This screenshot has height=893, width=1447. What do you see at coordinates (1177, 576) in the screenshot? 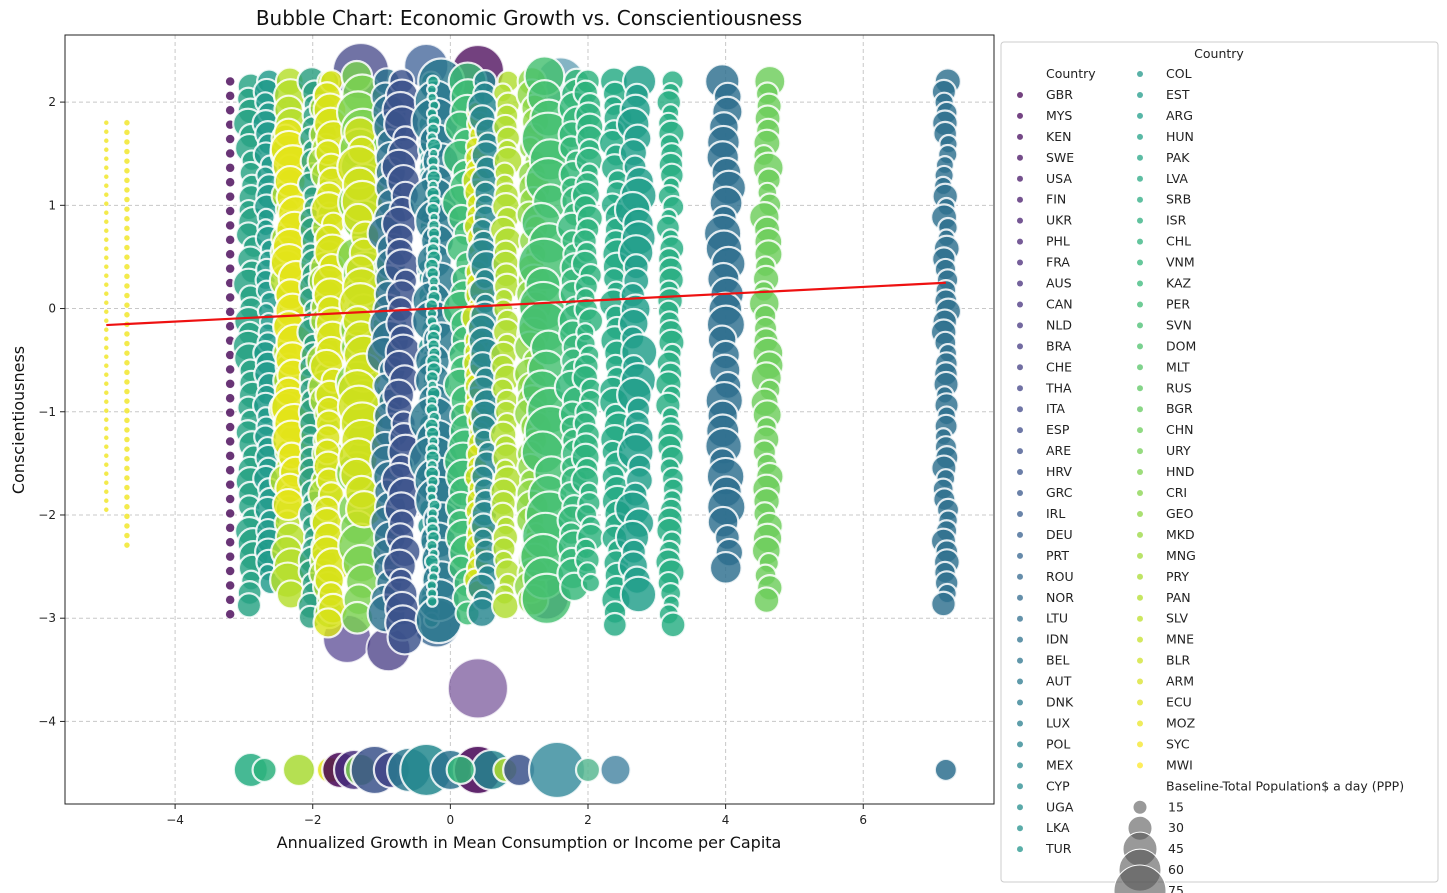
I see `legend-entry-label: PRY` at bounding box center [1177, 576].